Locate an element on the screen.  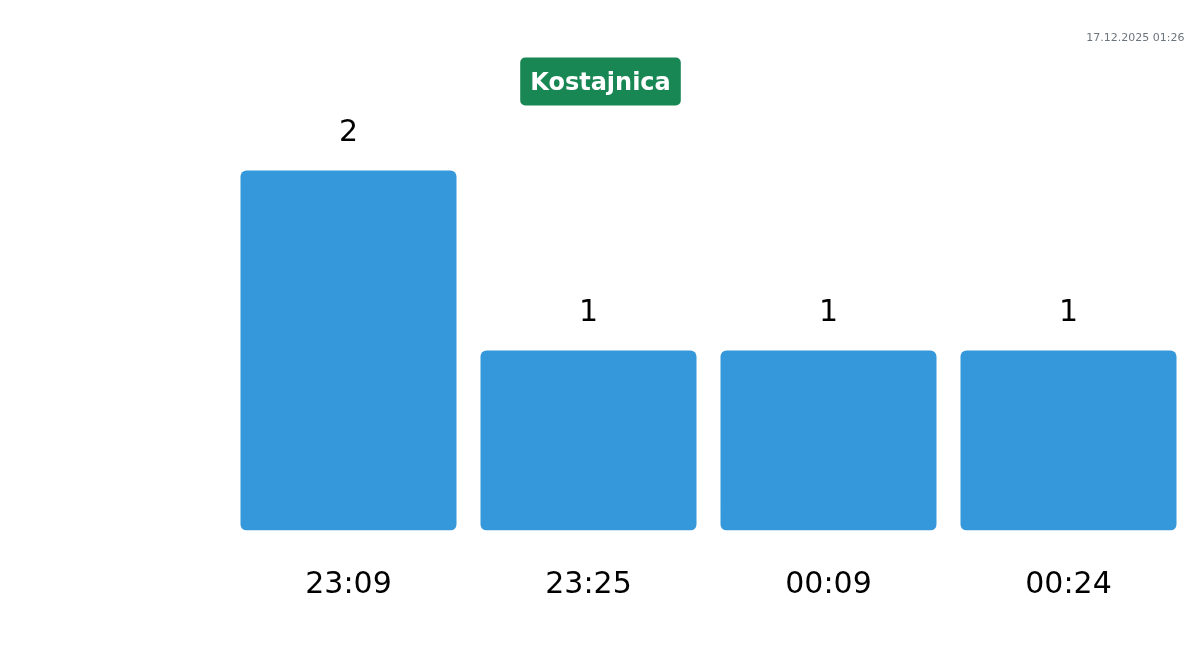
chart-title: Kostajnica is located at coordinates (600, 81).